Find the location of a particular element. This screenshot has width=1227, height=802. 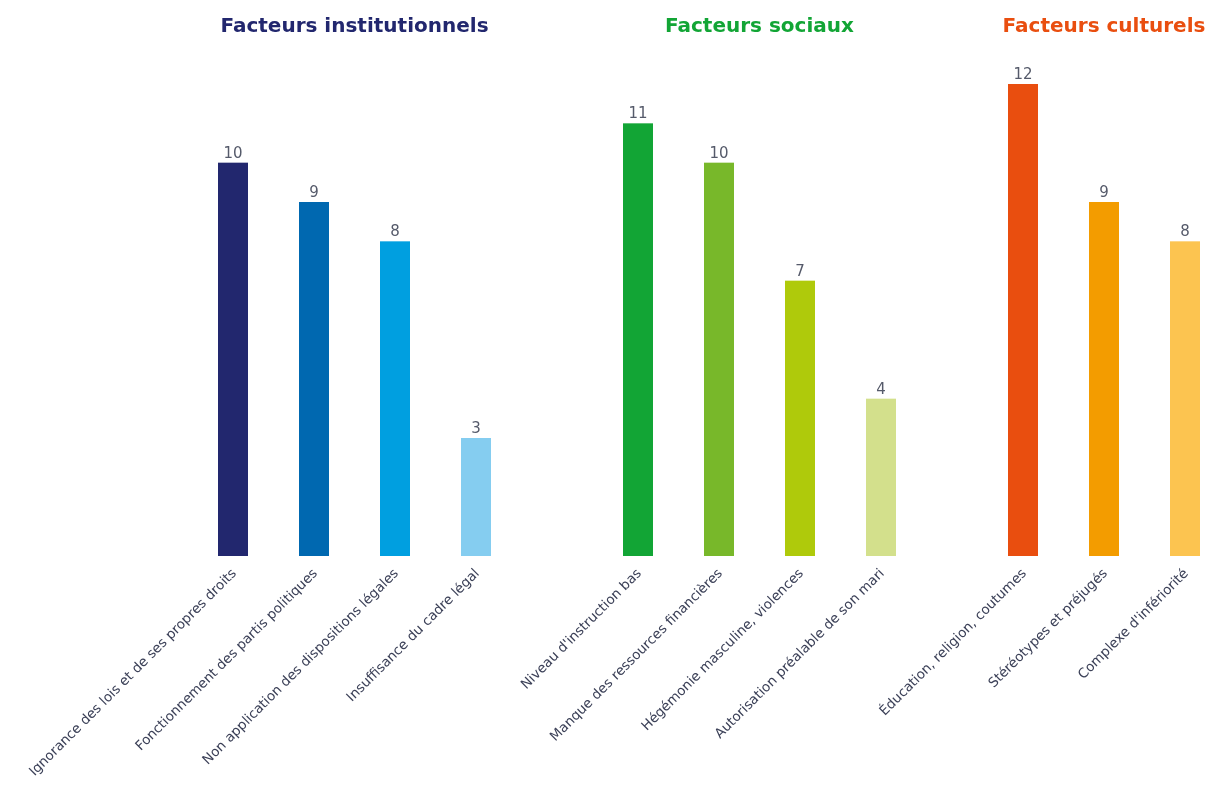

chart-title: Facteurs institutionnels is located at coordinates (354, 25).